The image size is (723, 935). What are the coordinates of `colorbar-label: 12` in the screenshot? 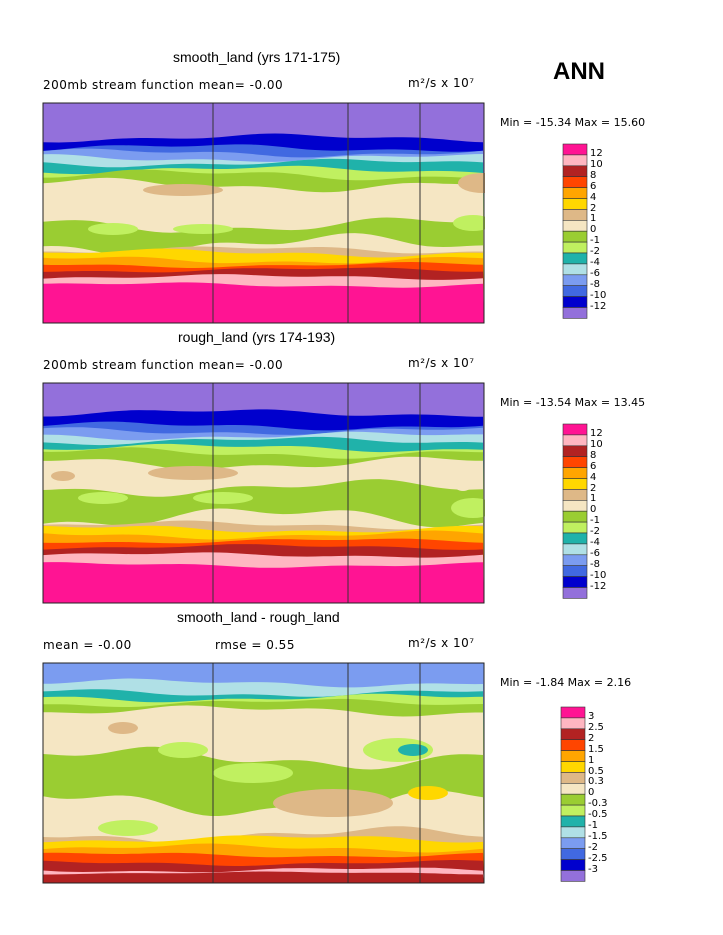 It's located at (596, 153).